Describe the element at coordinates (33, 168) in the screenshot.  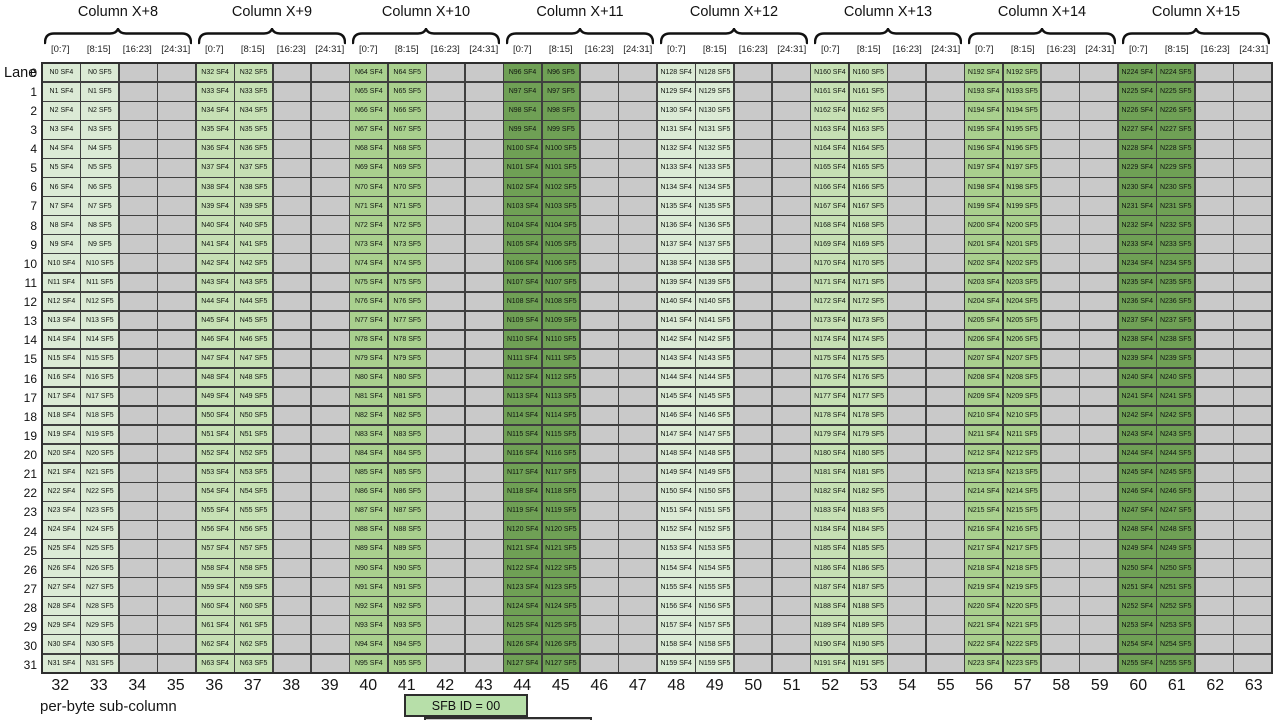
I see `lane-number: 5` at that location.